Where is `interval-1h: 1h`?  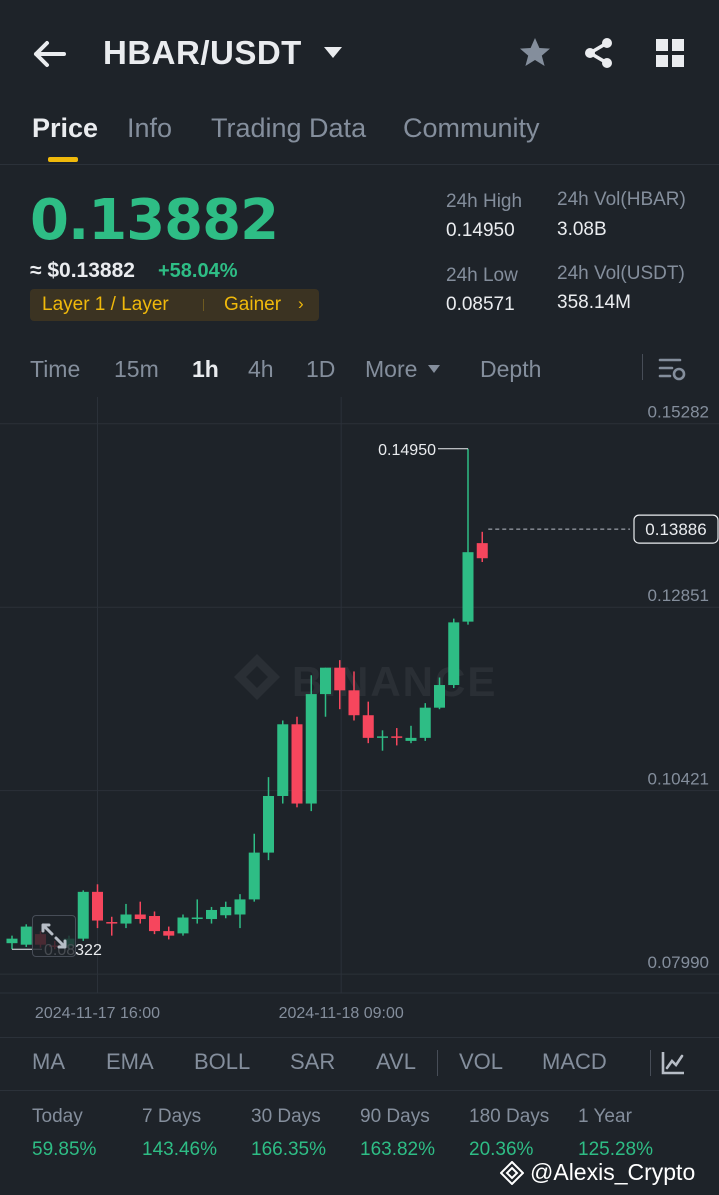 interval-1h: 1h is located at coordinates (205, 369).